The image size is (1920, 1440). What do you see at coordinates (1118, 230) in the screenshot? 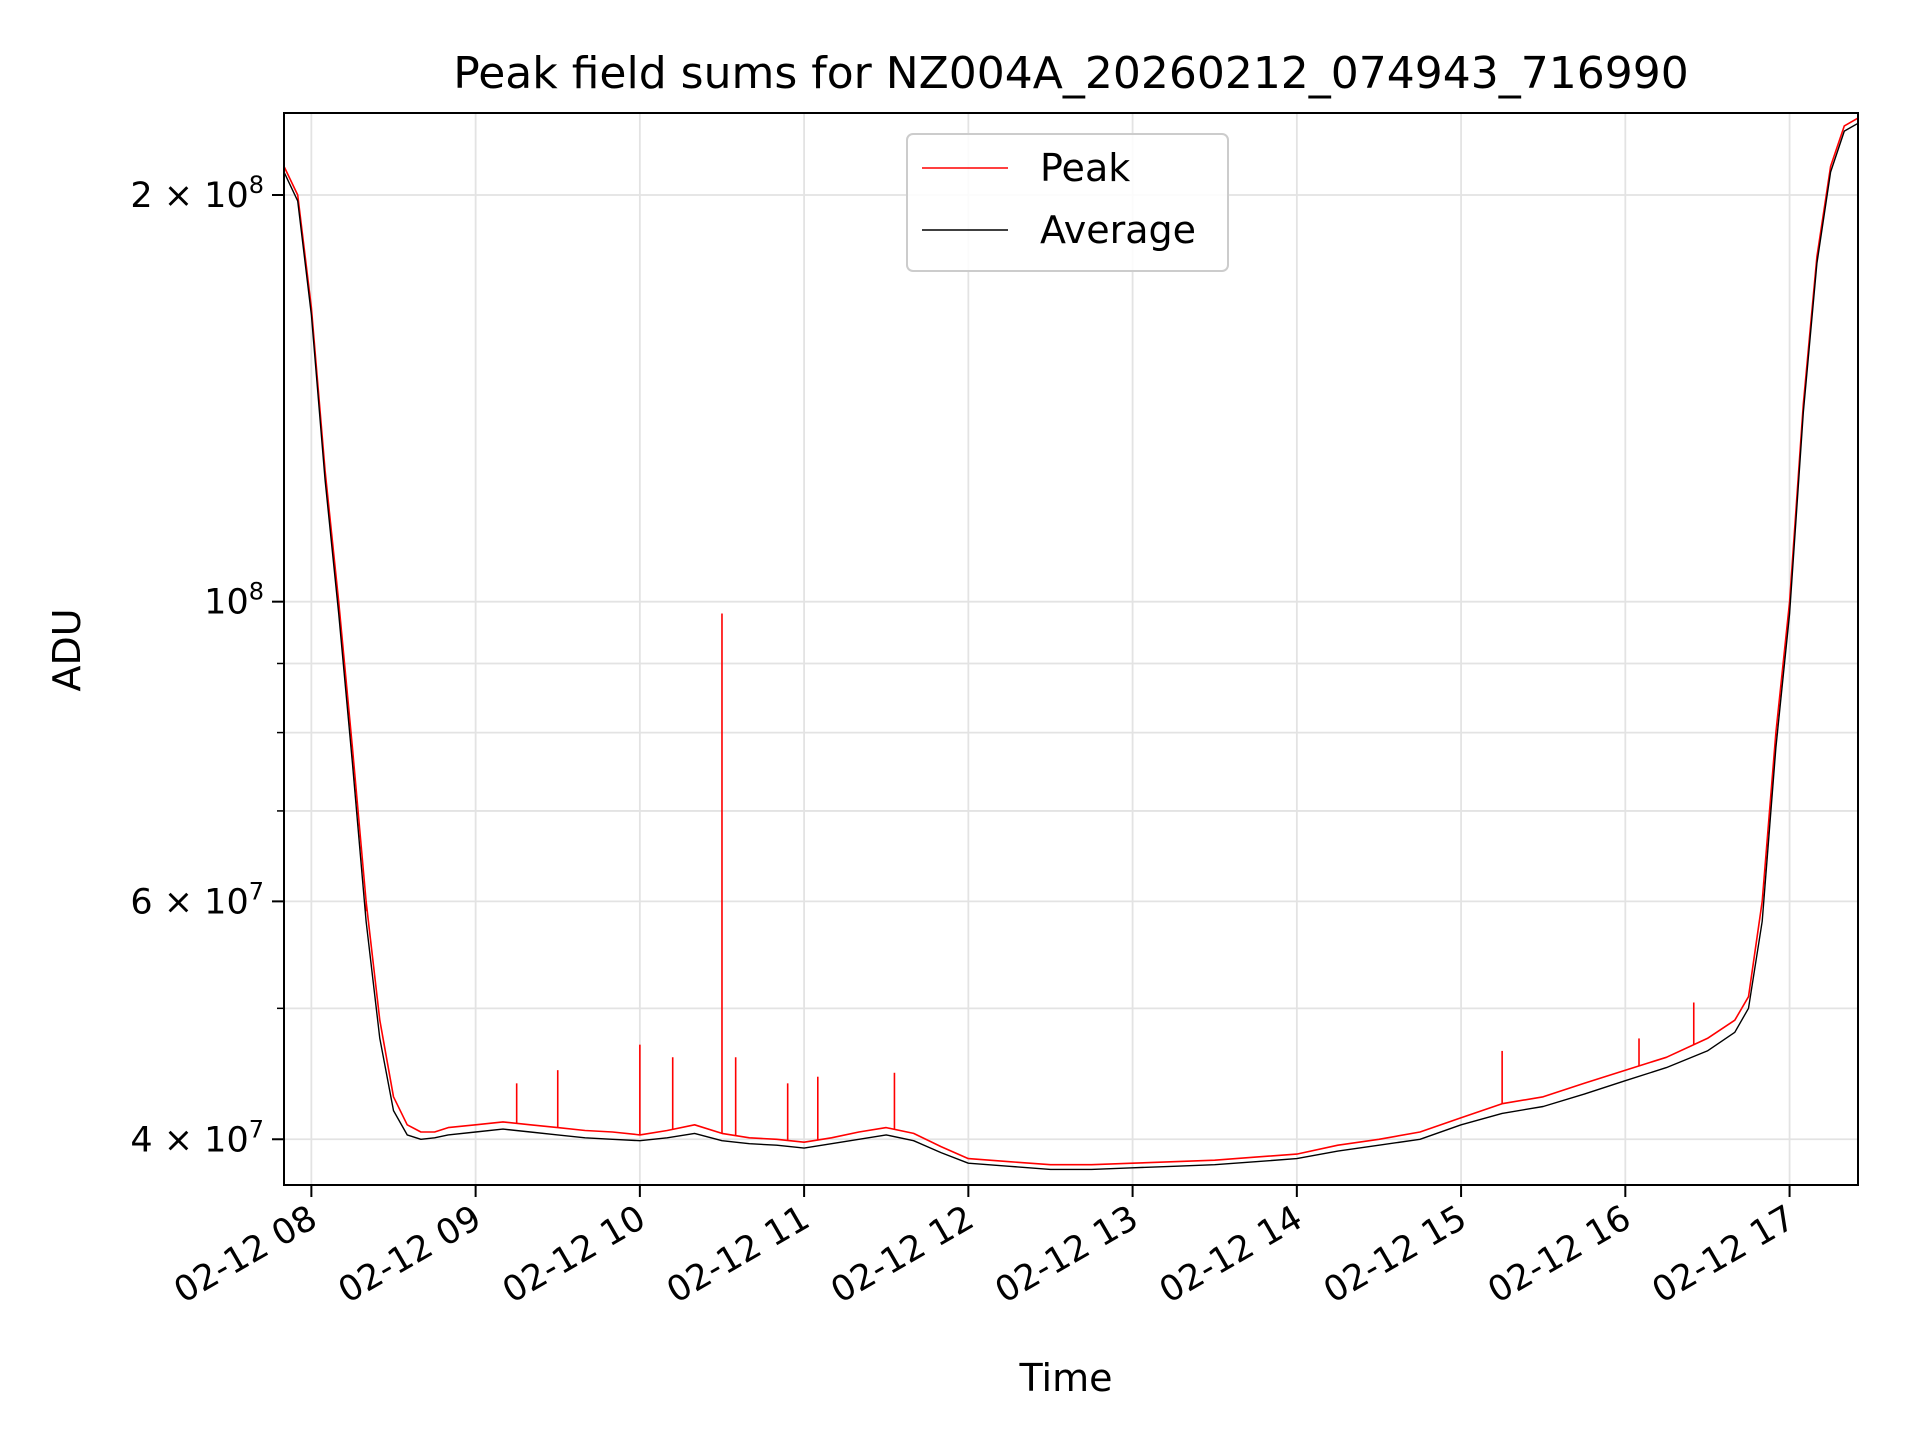
I see `legend-label-average: Average` at bounding box center [1118, 230].